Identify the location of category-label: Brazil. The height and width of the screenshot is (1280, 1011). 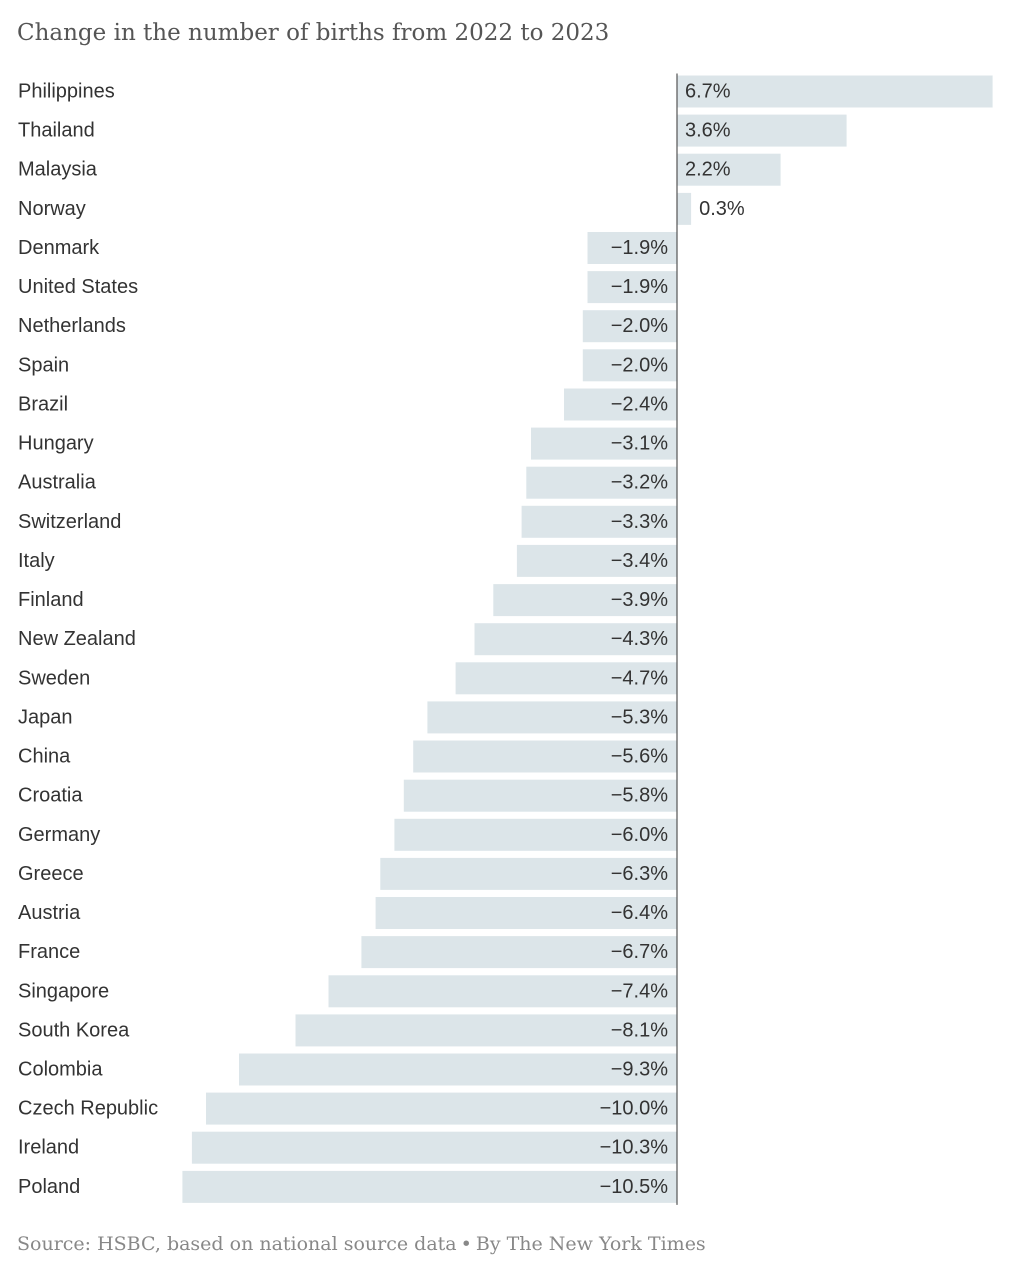
(43, 404).